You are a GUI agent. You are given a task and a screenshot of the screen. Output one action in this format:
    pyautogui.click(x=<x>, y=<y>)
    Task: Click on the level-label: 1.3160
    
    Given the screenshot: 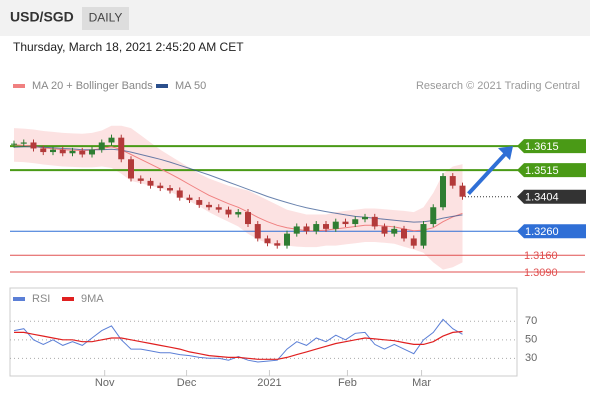 What is the action you would take?
    pyautogui.click(x=541, y=256)
    